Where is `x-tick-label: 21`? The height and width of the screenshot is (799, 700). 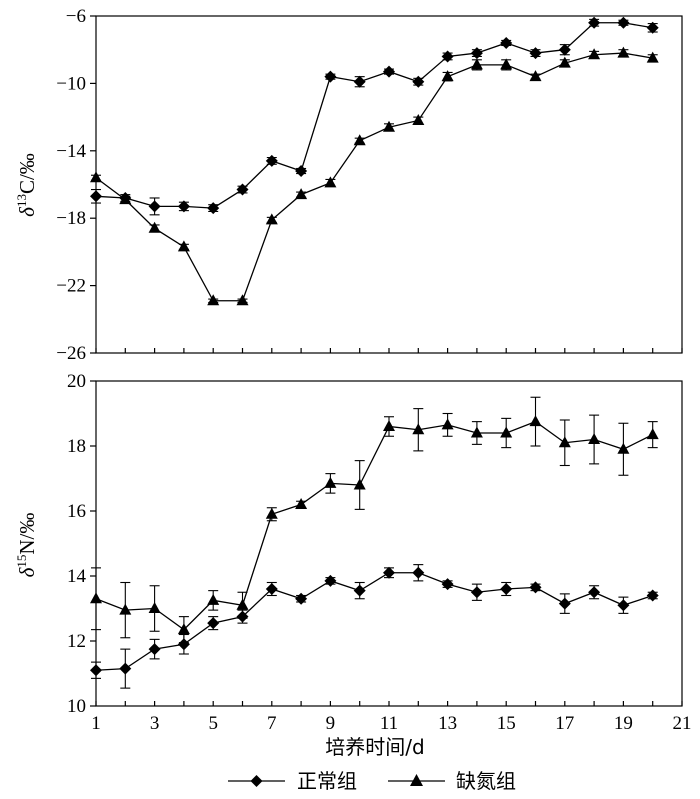 x-tick-label: 21 is located at coordinates (682, 723).